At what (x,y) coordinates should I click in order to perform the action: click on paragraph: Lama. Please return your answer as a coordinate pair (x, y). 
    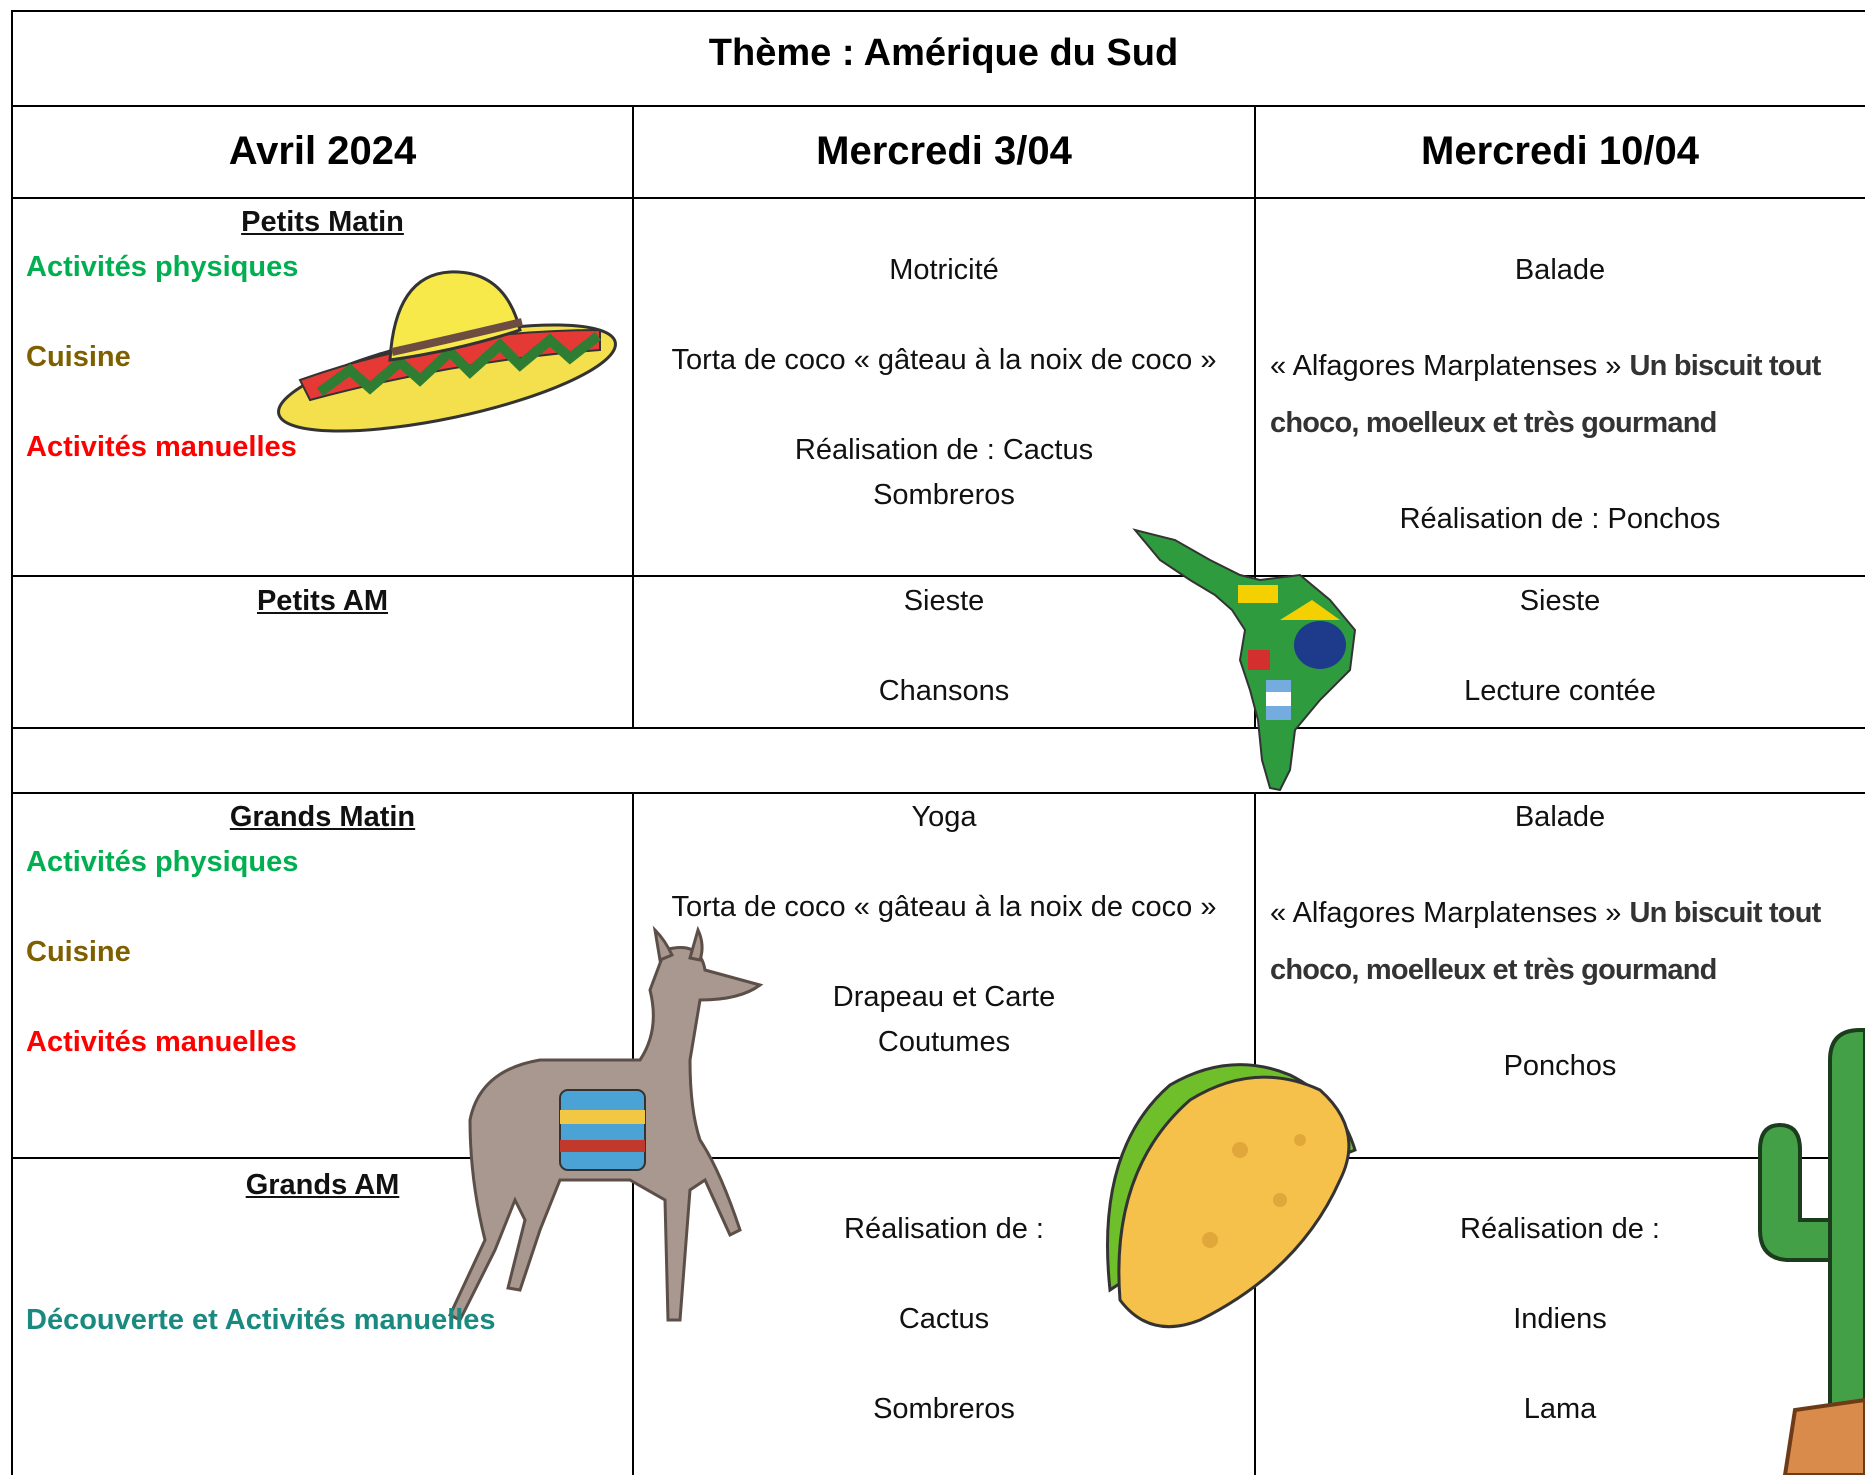
    Looking at the image, I should click on (1560, 1409).